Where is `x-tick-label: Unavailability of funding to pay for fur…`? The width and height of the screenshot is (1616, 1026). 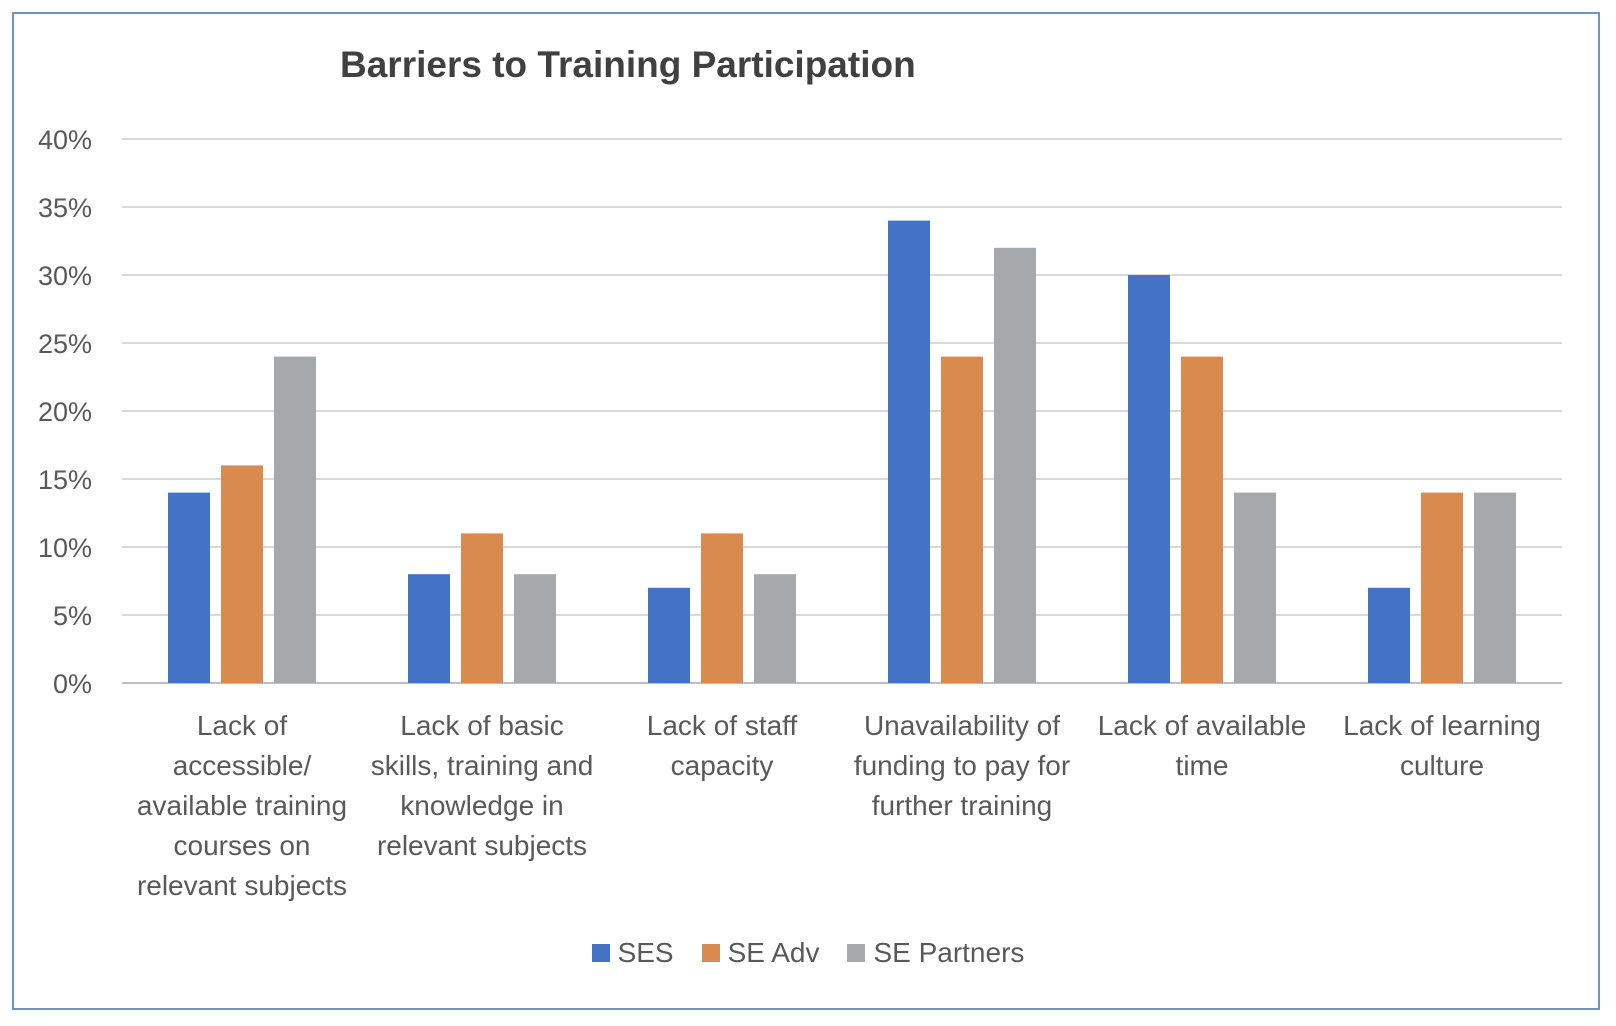 x-tick-label: Unavailability of funding to pay for fur… is located at coordinates (962, 765).